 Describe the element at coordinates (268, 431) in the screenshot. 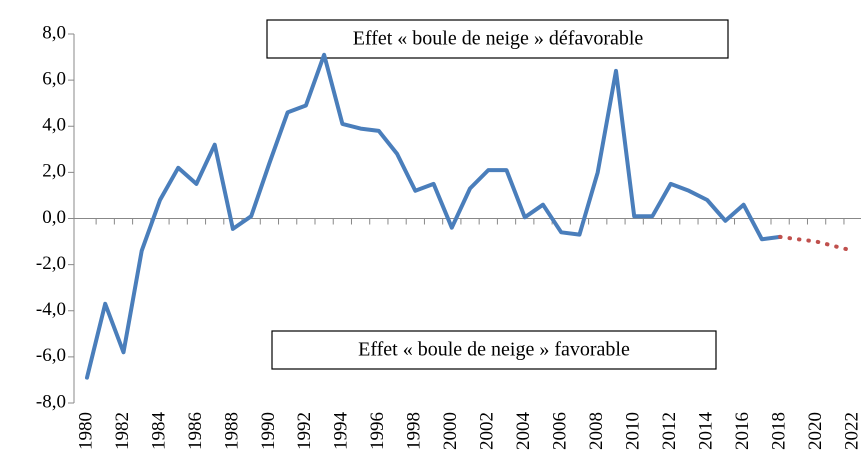

I see `x-tick-label: 1990` at that location.